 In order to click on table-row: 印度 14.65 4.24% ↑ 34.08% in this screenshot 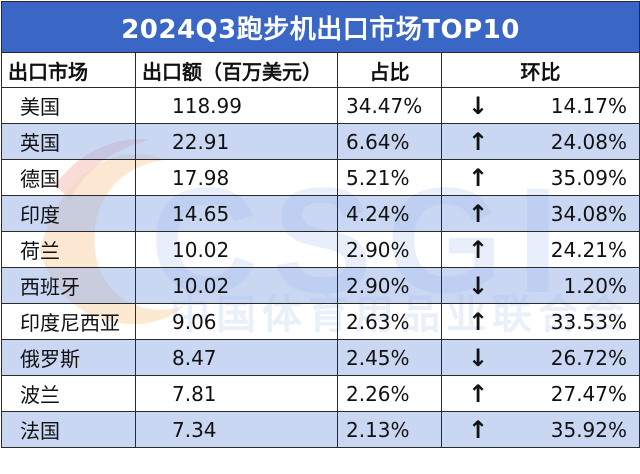, I will do `click(320, 213)`.